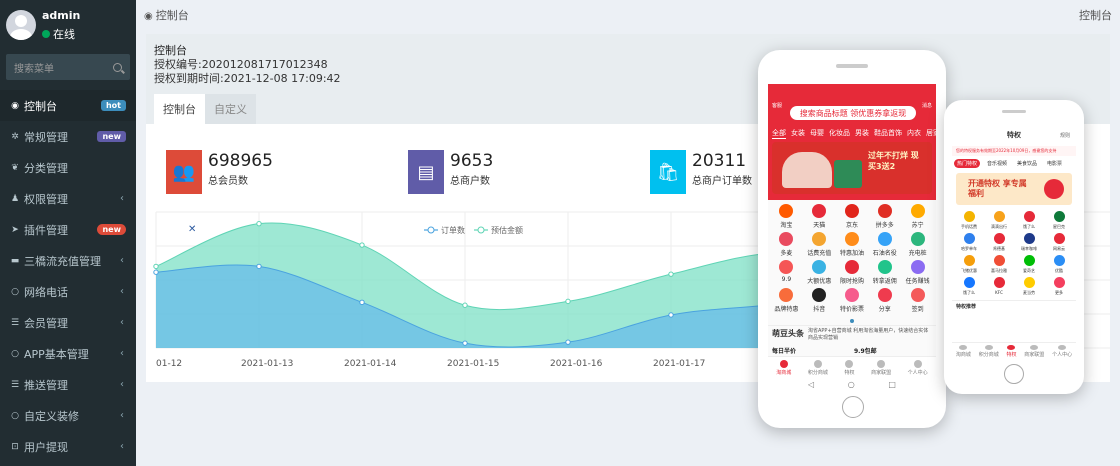 The height and width of the screenshot is (466, 1120). I want to click on user-status: 在线, so click(61, 34).